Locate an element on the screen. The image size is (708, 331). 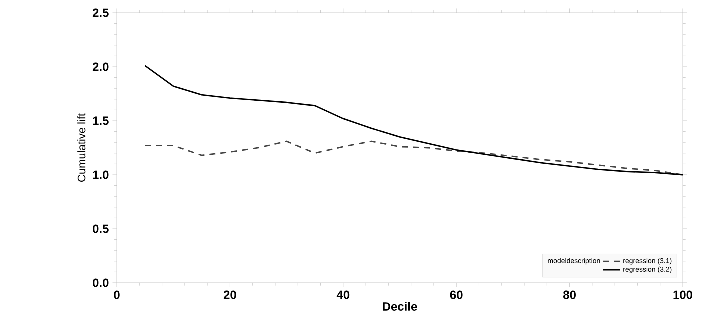
y-axis-title: Cumulative lift is located at coordinates (82, 148).